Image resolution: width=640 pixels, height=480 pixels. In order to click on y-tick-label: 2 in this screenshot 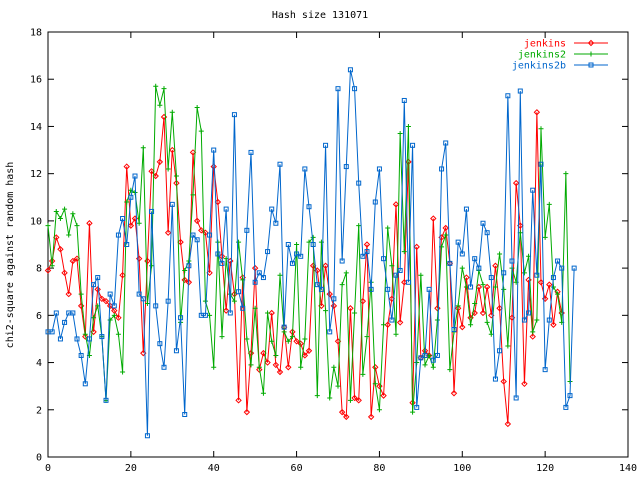, I will do `click(39, 410)`.